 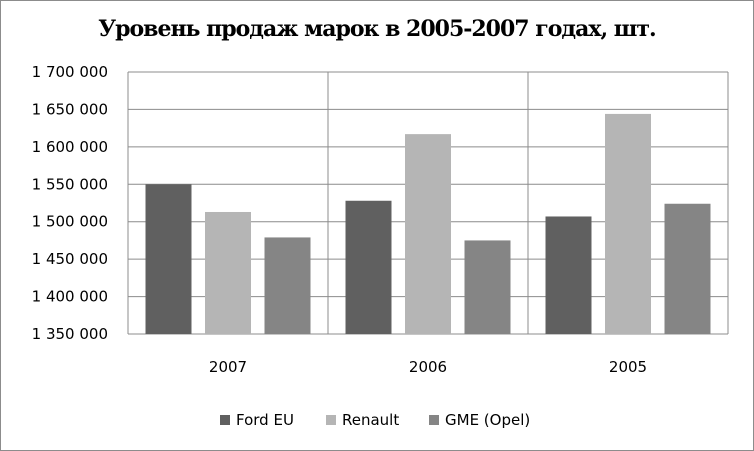 What do you see at coordinates (488, 420) in the screenshot?
I see `legend-label: GME (Opel)` at bounding box center [488, 420].